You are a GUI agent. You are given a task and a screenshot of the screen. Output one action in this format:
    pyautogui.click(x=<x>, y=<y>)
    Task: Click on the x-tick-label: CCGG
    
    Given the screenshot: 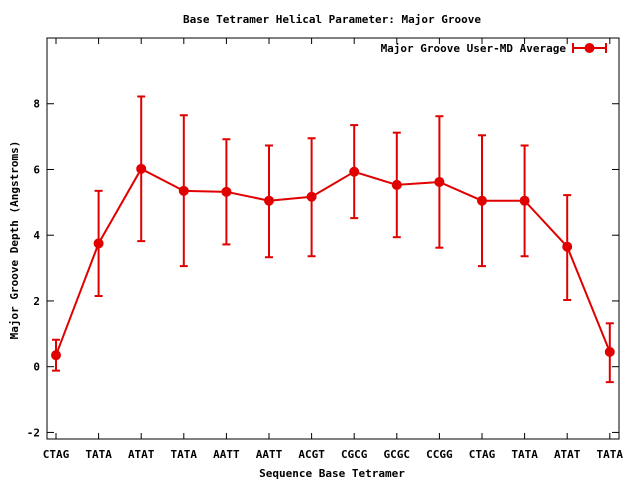 What is the action you would take?
    pyautogui.click(x=439, y=454)
    